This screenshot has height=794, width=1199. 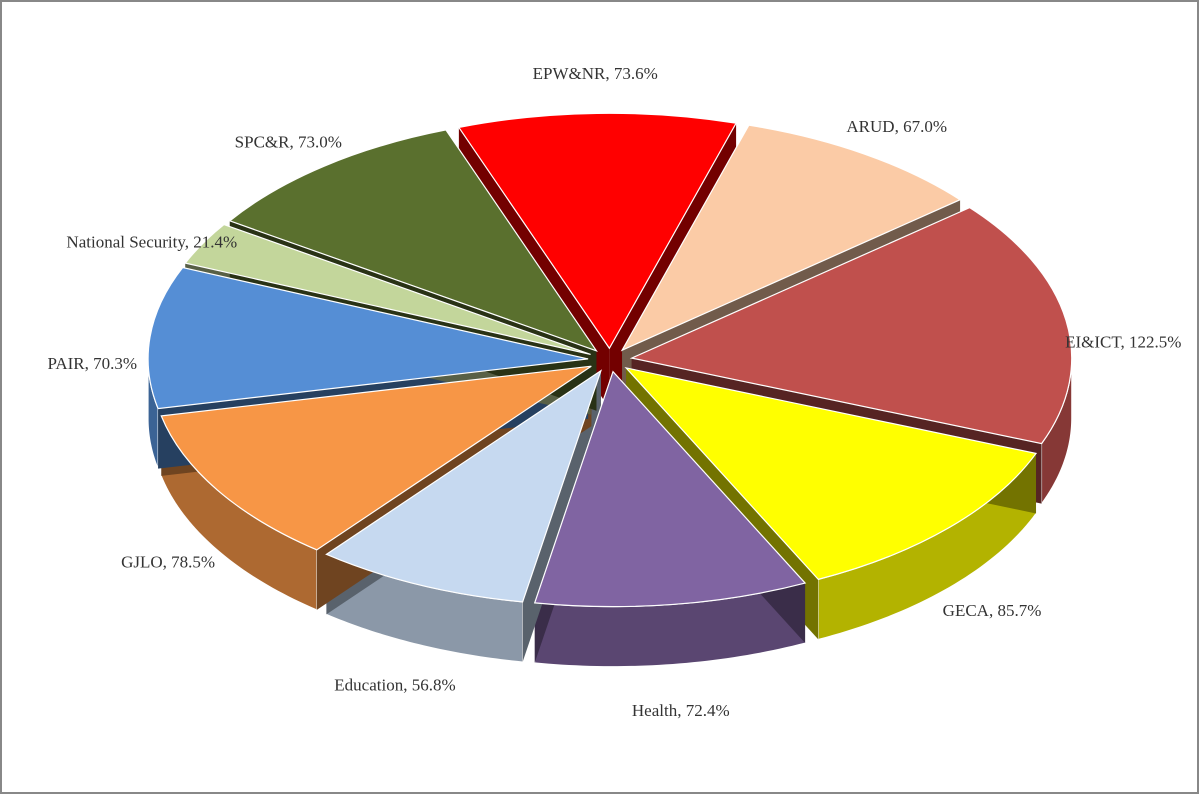 I want to click on data-label: EI&ICT, 122.5%, so click(x=1123, y=342).